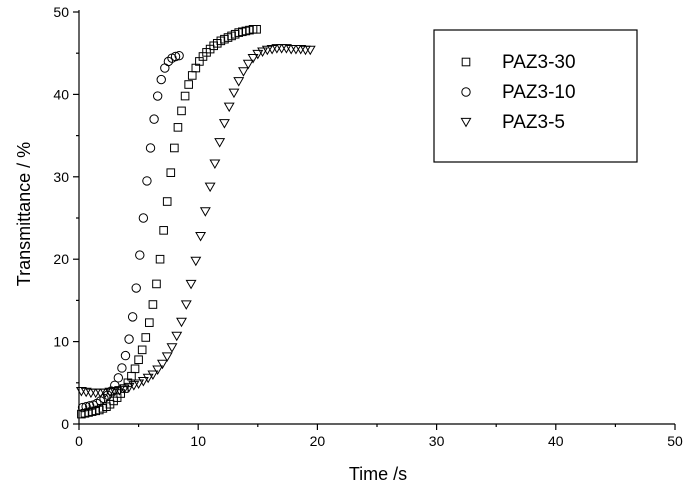  I want to click on x-tick-label: 0, so click(79, 441).